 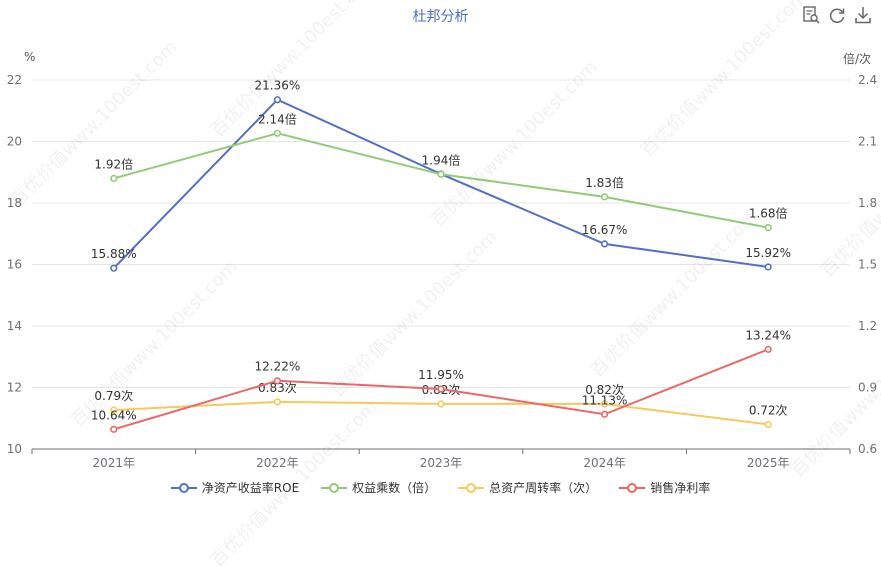 I want to click on data-label: 15.88%, so click(x=114, y=254).